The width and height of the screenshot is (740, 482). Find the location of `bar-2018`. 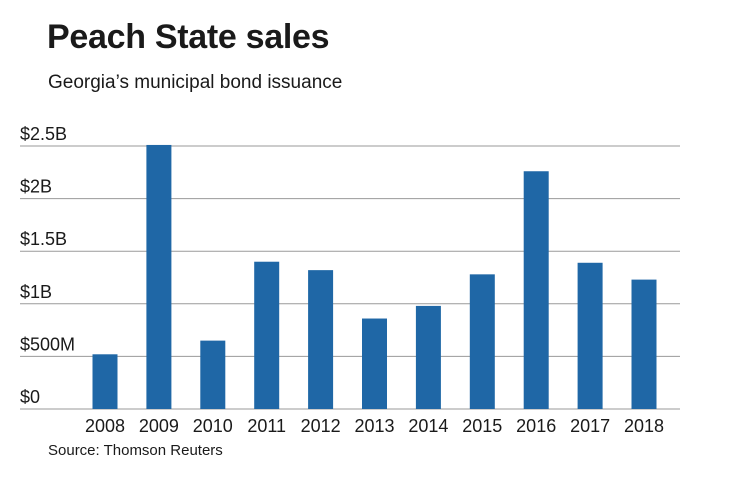

bar-2018 is located at coordinates (644, 344).